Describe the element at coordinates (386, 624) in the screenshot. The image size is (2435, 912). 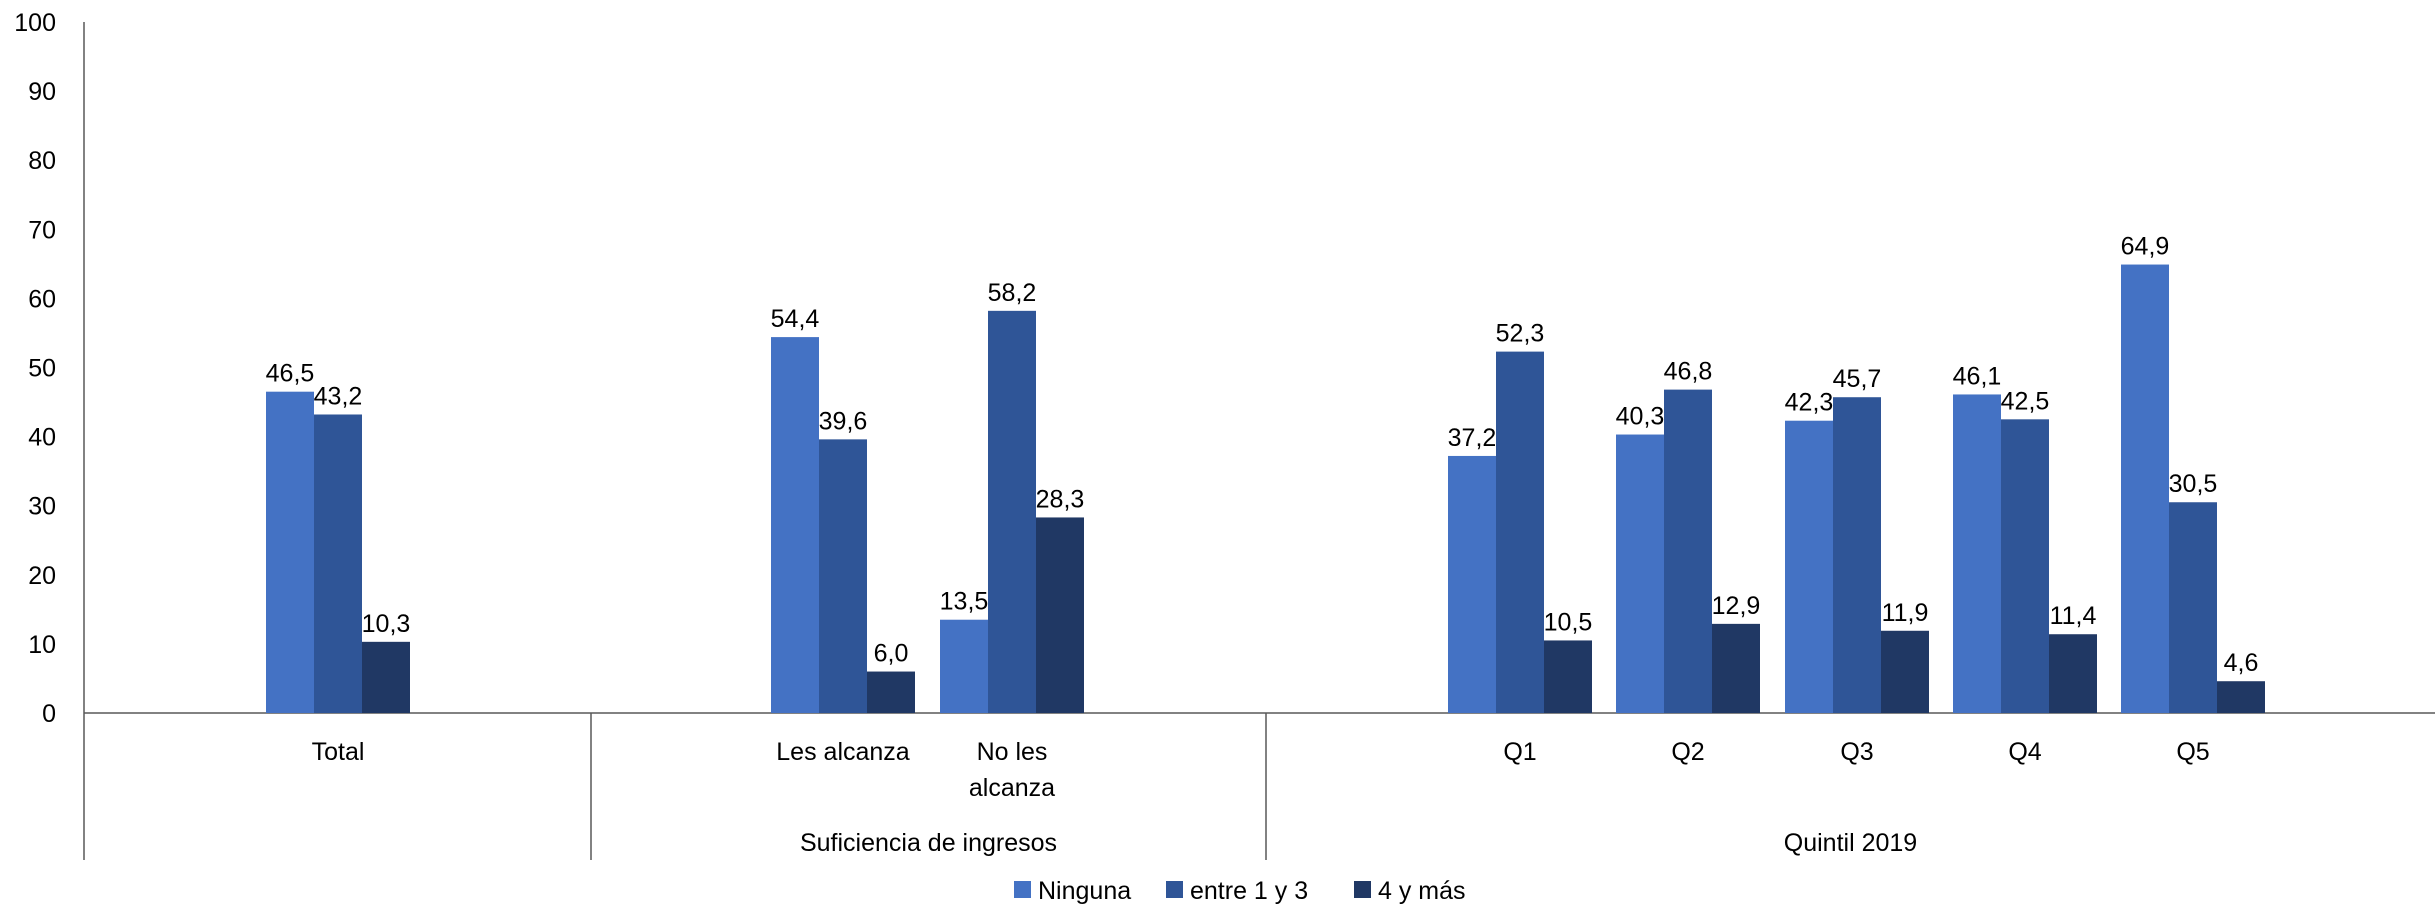
I see `data-label: 10,3` at that location.